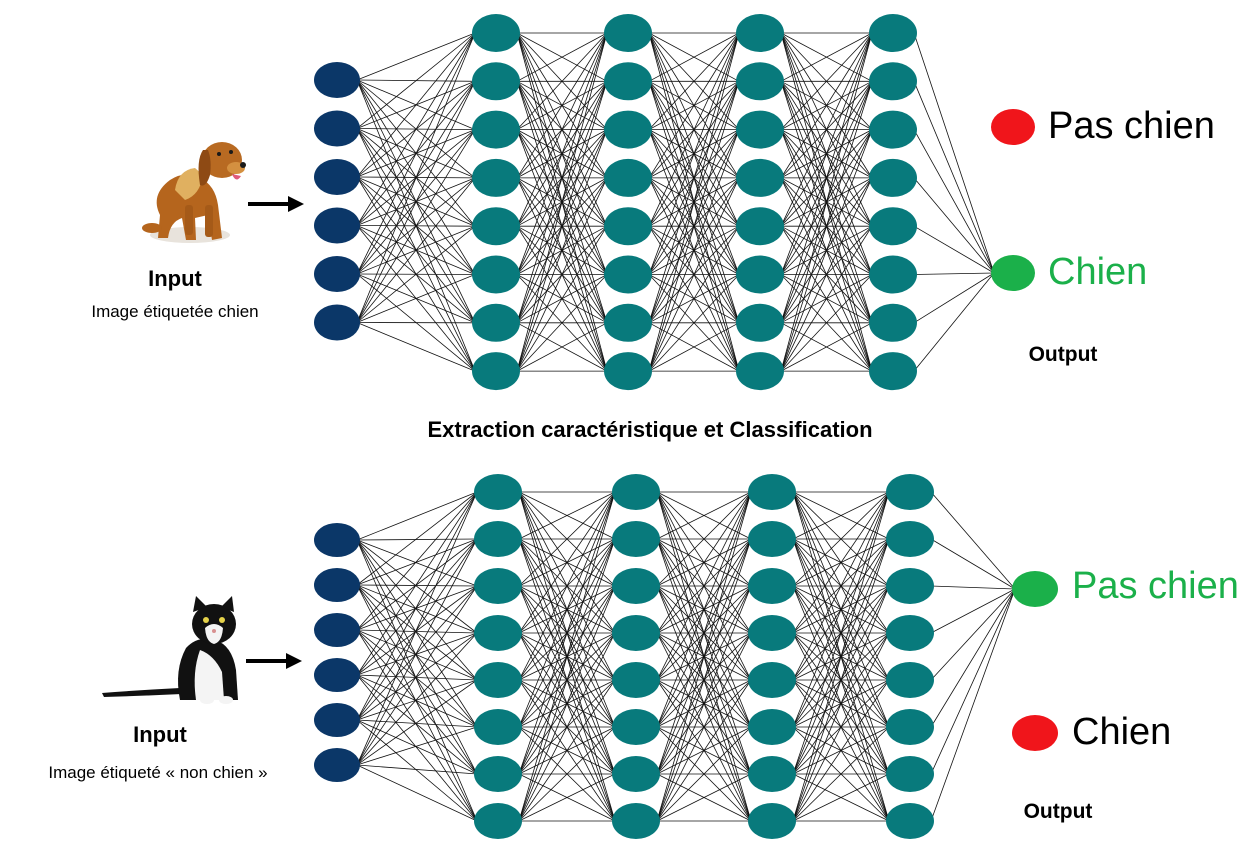 The height and width of the screenshot is (841, 1244). Describe the element at coordinates (274, 661) in the screenshot. I see `input-arrow` at that location.